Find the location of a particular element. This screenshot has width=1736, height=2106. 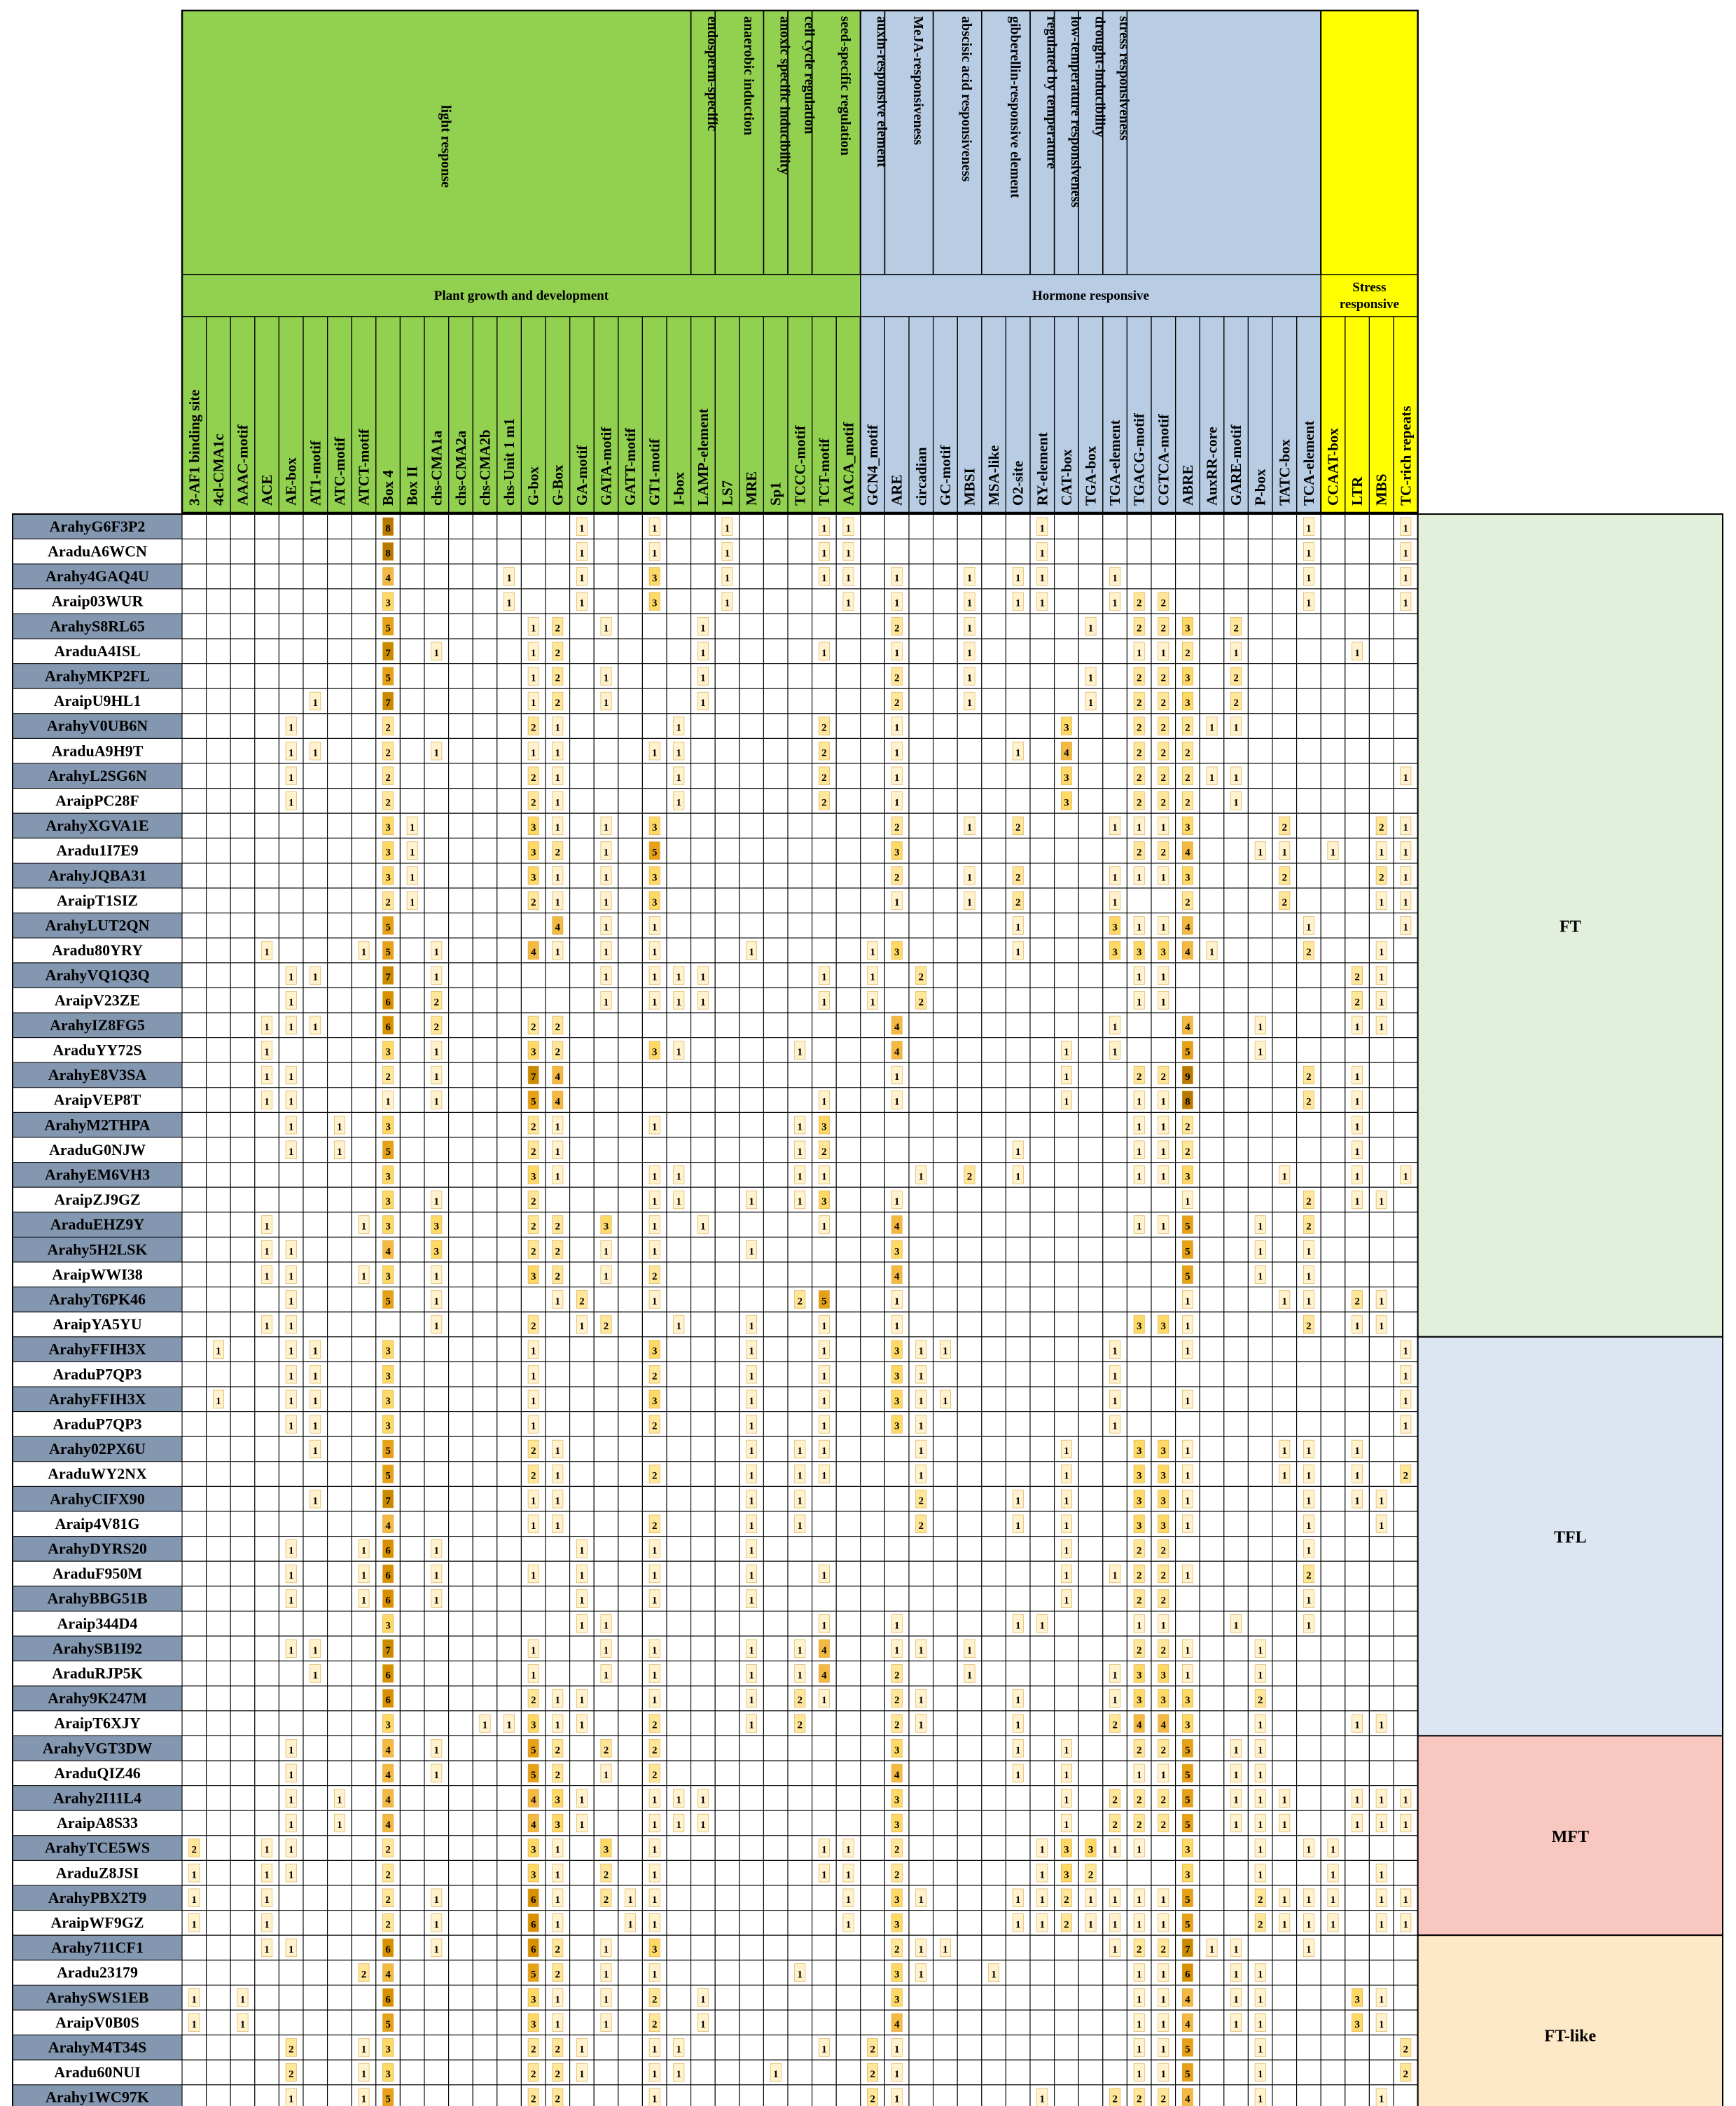

column-label: AT1-motif is located at coordinates (316, 473).